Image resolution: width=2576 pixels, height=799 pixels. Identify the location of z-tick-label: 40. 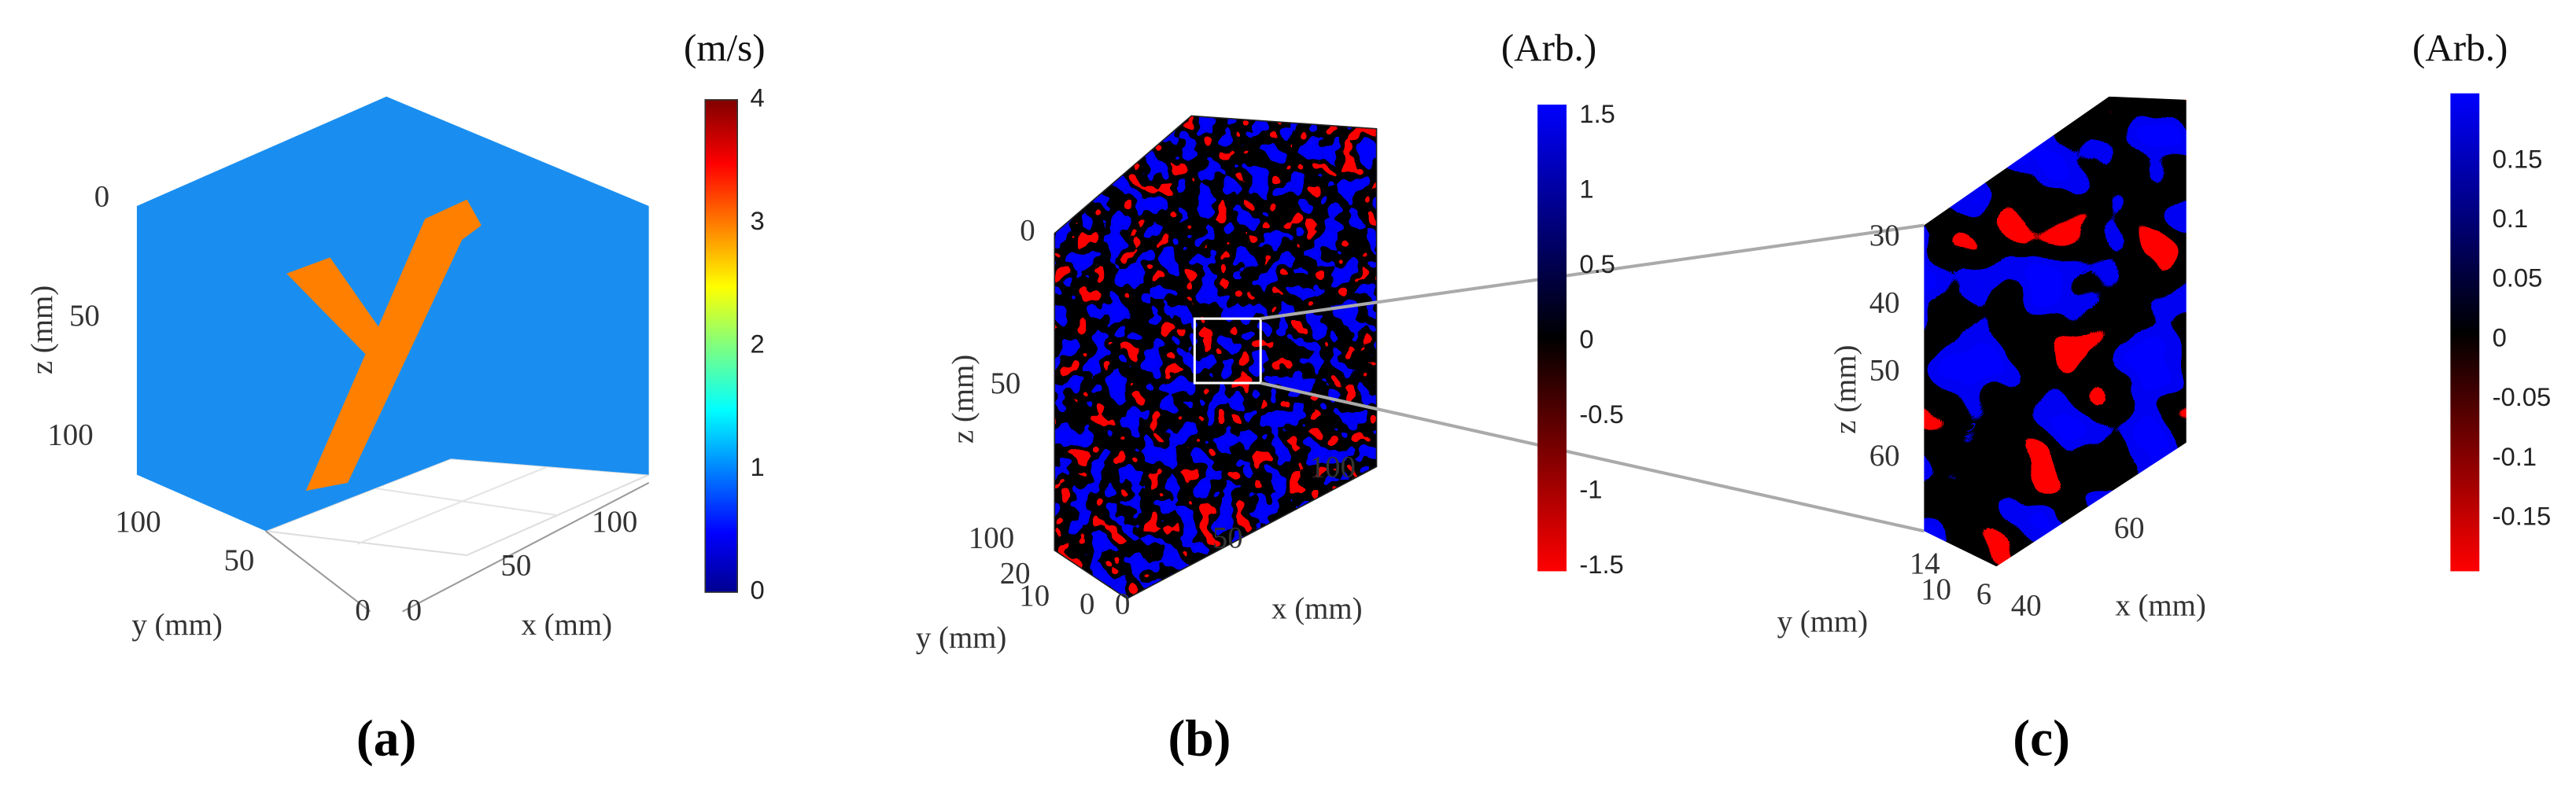
(1885, 303).